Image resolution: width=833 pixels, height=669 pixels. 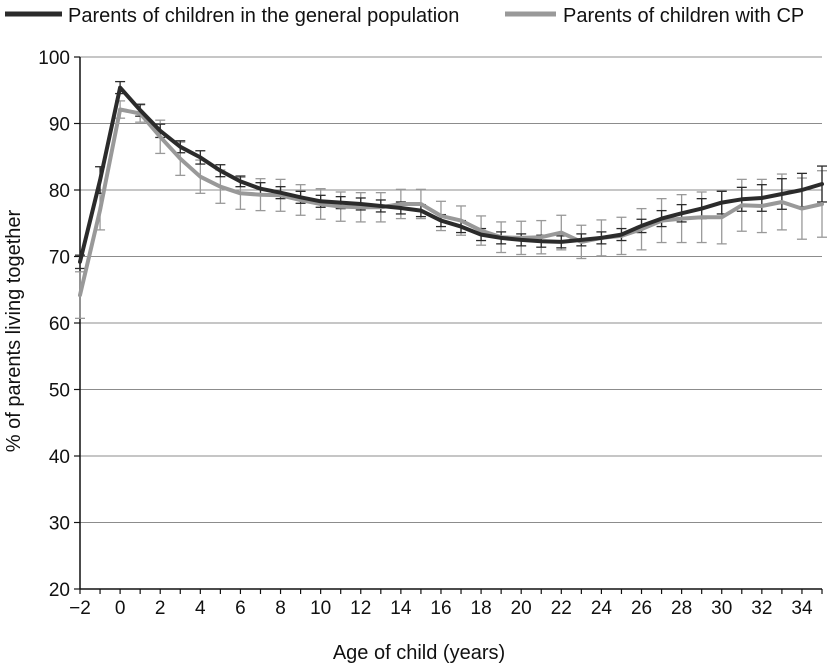 What do you see at coordinates (683, 16) in the screenshot?
I see `legend-label-cp: Parents of children with CP` at bounding box center [683, 16].